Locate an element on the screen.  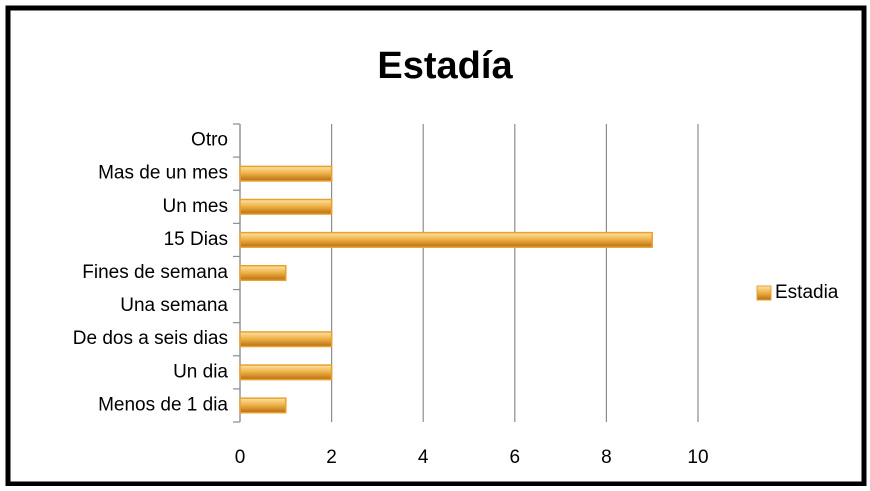
x-tick-label: 10 is located at coordinates (697, 457).